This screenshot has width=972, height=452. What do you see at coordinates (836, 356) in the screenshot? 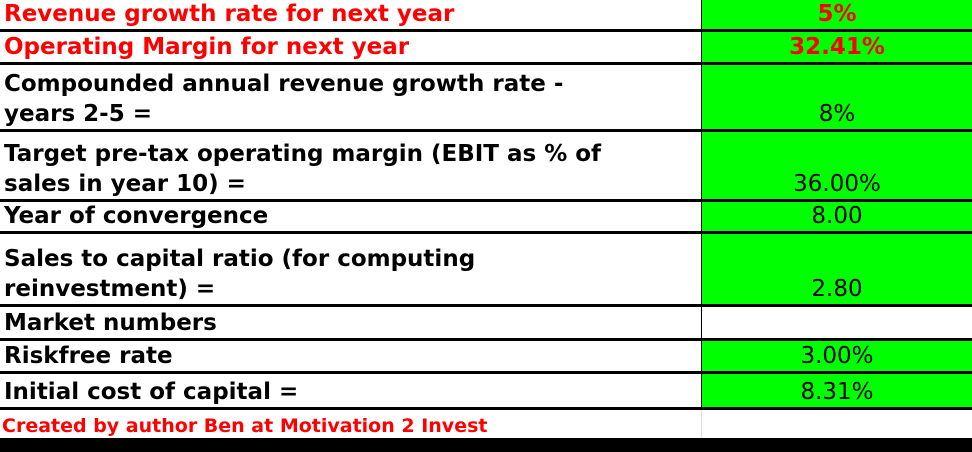
I see `value-riskfree-rate: 3.00%` at bounding box center [836, 356].